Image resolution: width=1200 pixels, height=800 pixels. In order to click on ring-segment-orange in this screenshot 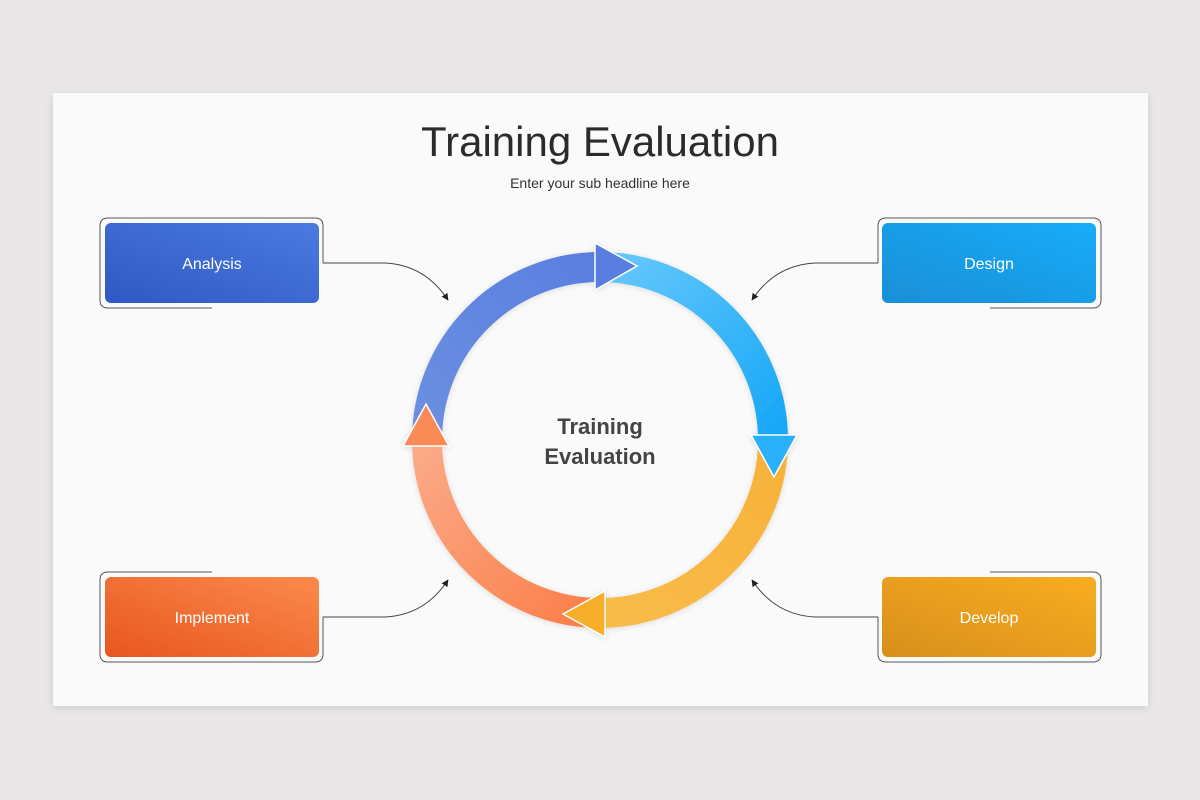, I will do `click(506, 533)`.